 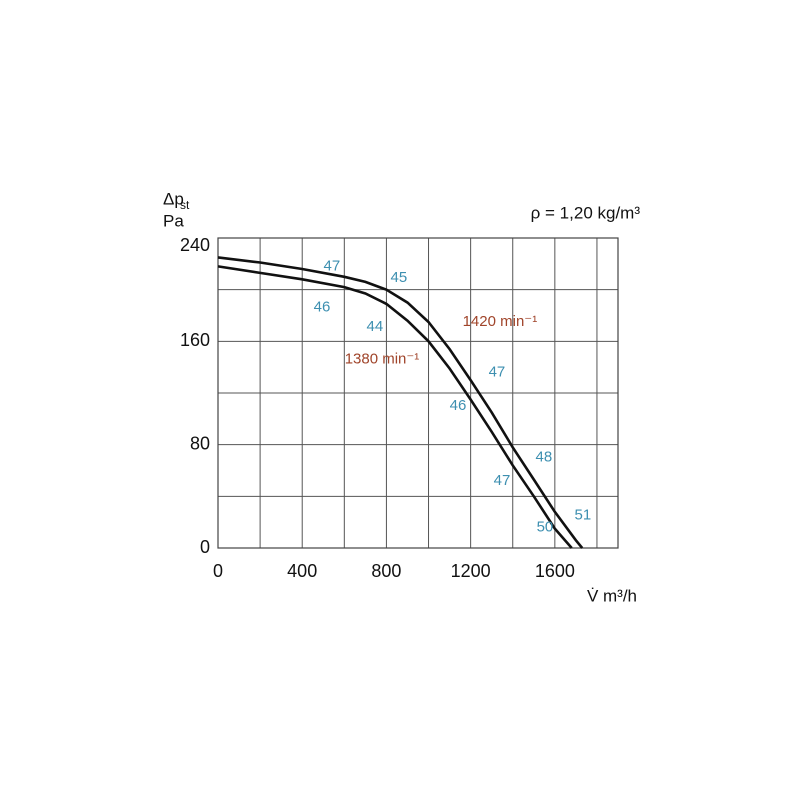 I want to click on annotation: 48, so click(x=544, y=457).